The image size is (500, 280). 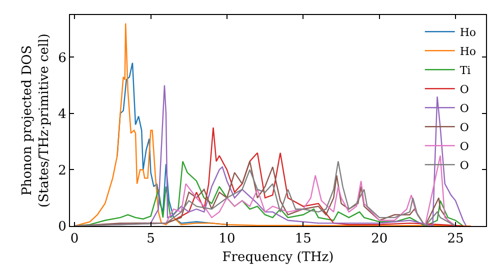 I want to click on x-tick-label: 25, so click(x=455, y=239).